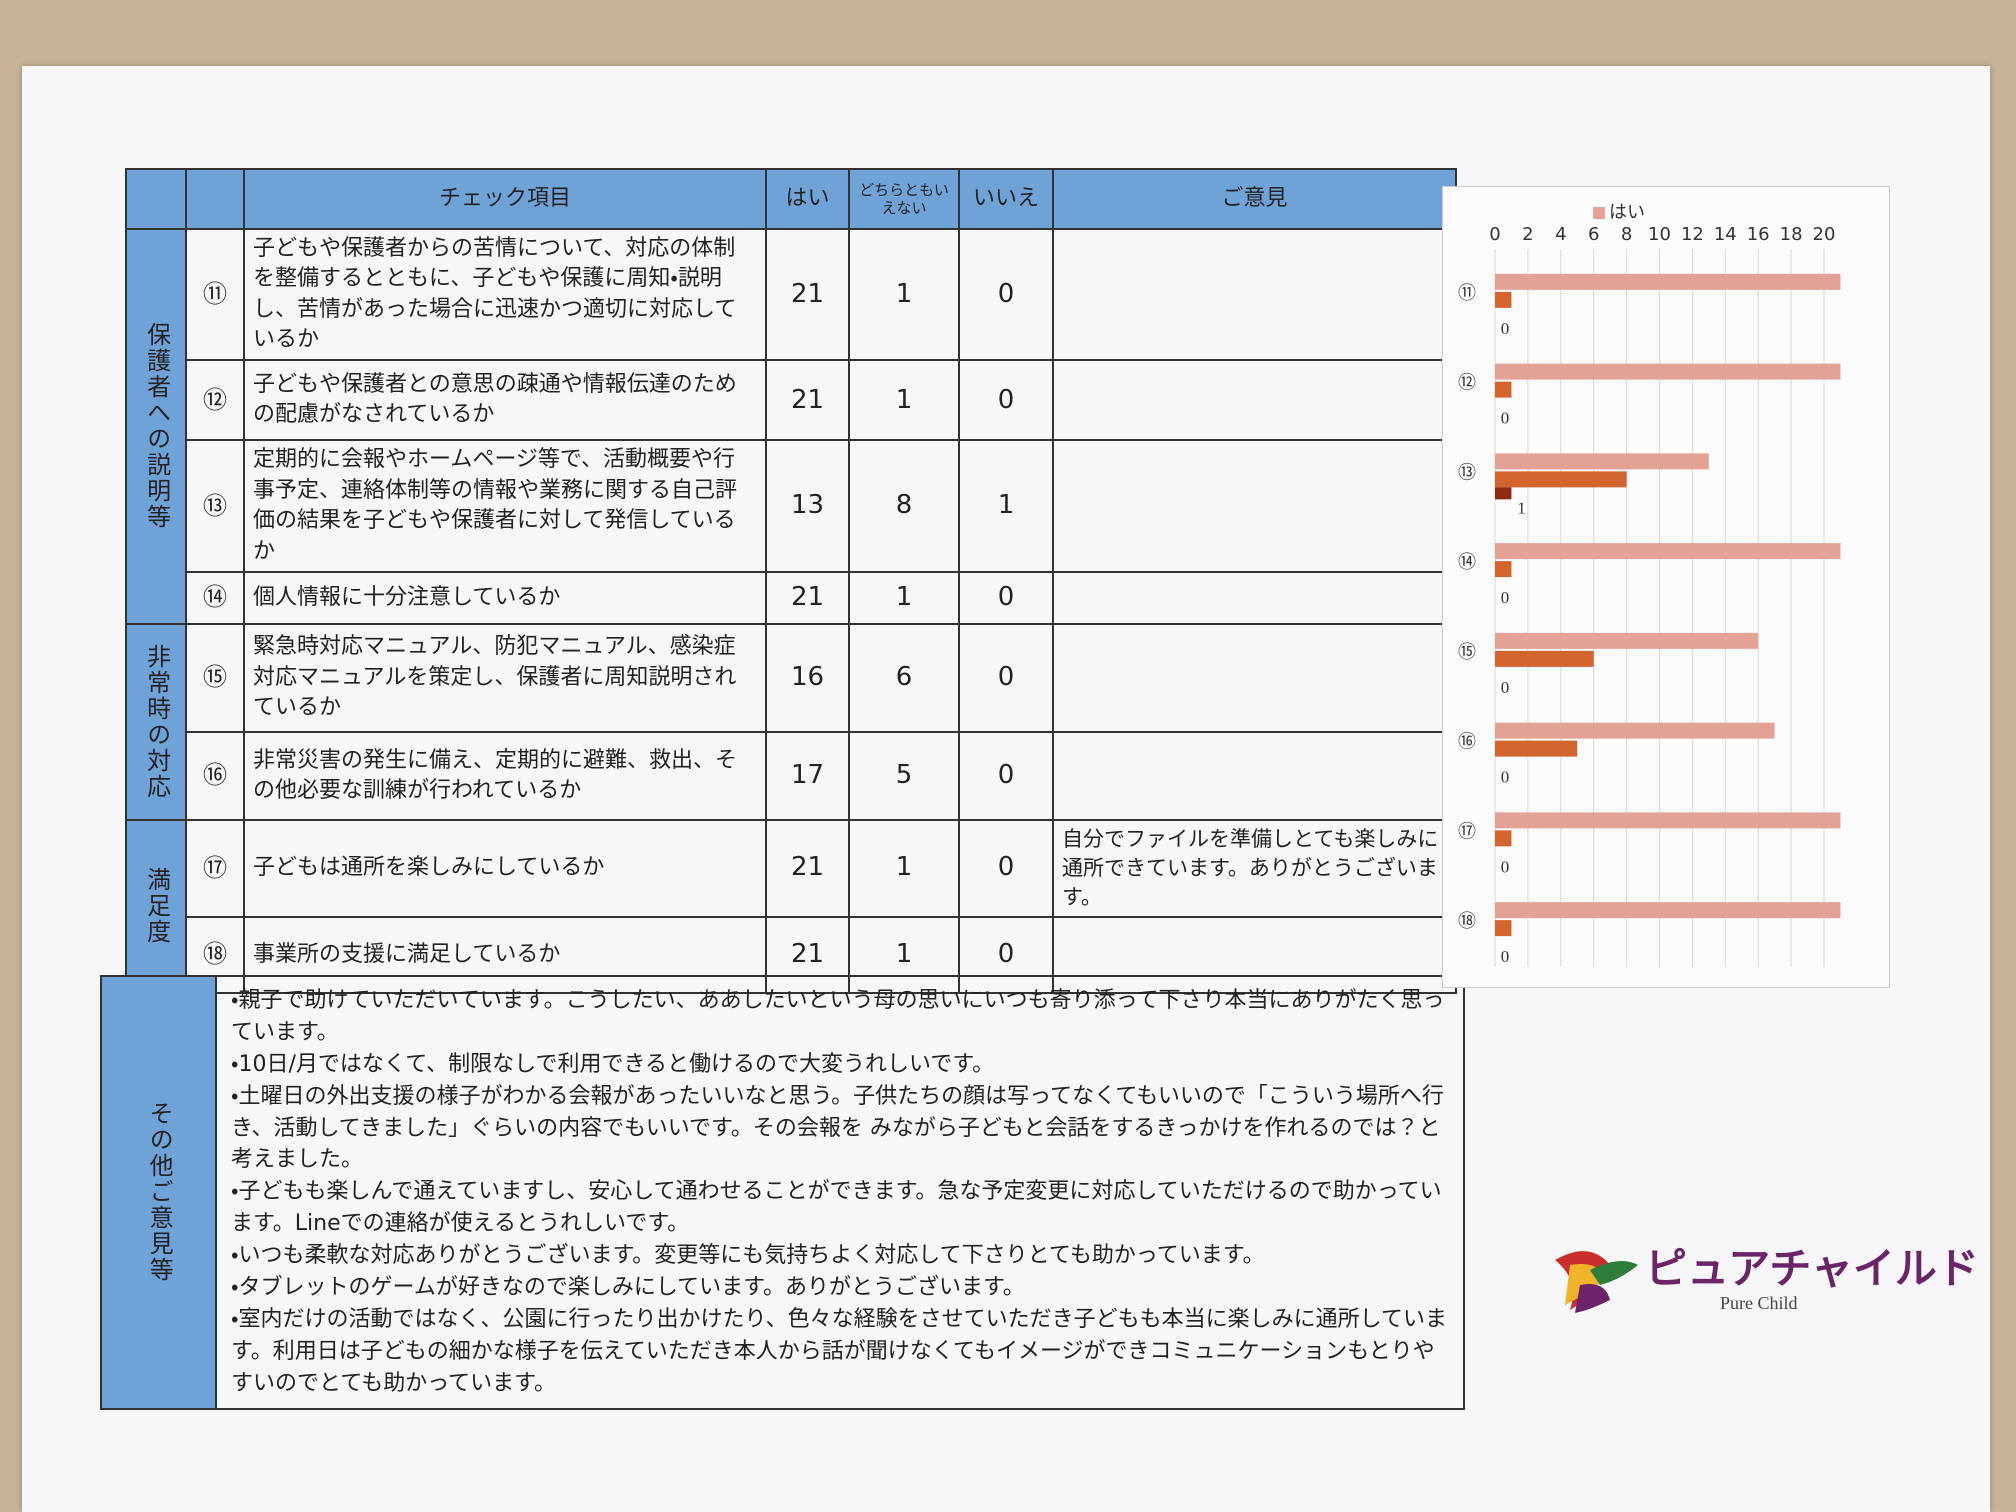  Describe the element at coordinates (1758, 234) in the screenshot. I see `x-tick-label: 16` at that location.